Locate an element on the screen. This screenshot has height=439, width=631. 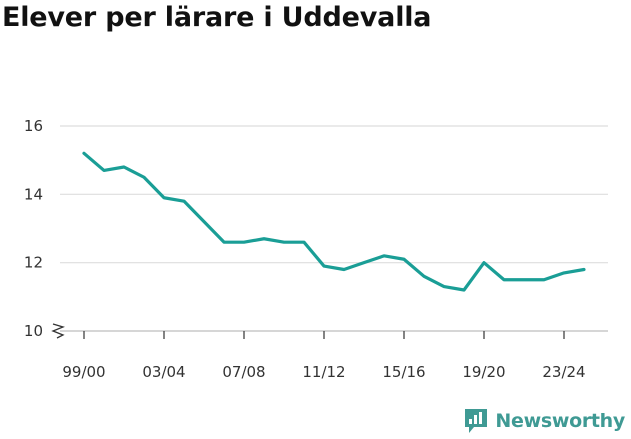
axis-break-zigzag is located at coordinates (58, 331).